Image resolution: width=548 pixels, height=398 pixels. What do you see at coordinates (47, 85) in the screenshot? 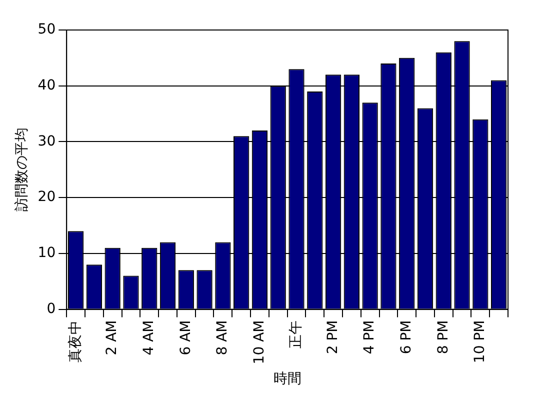
I see `y-tick-label: 40` at bounding box center [47, 85].